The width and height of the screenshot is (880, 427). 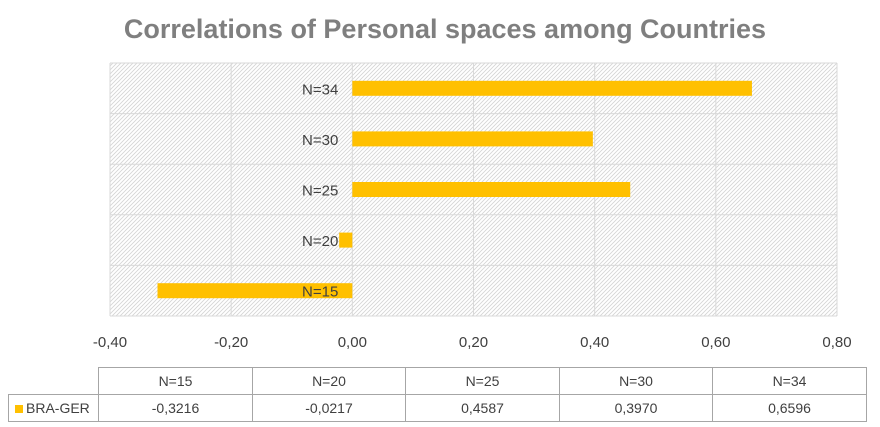 I want to click on data-table-header-cell: N=34, so click(x=789, y=381).